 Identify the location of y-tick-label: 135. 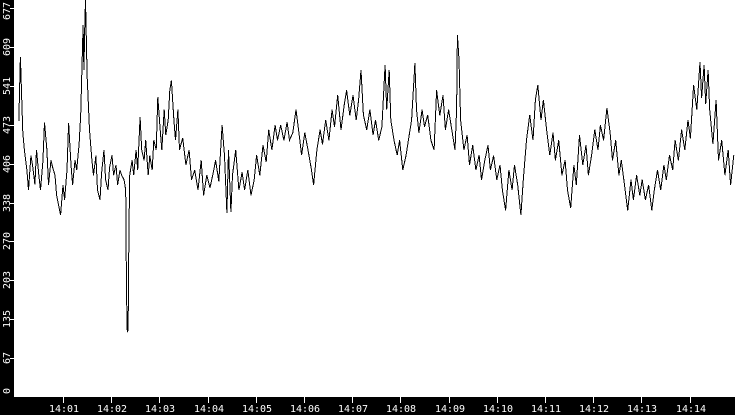
(7, 319).